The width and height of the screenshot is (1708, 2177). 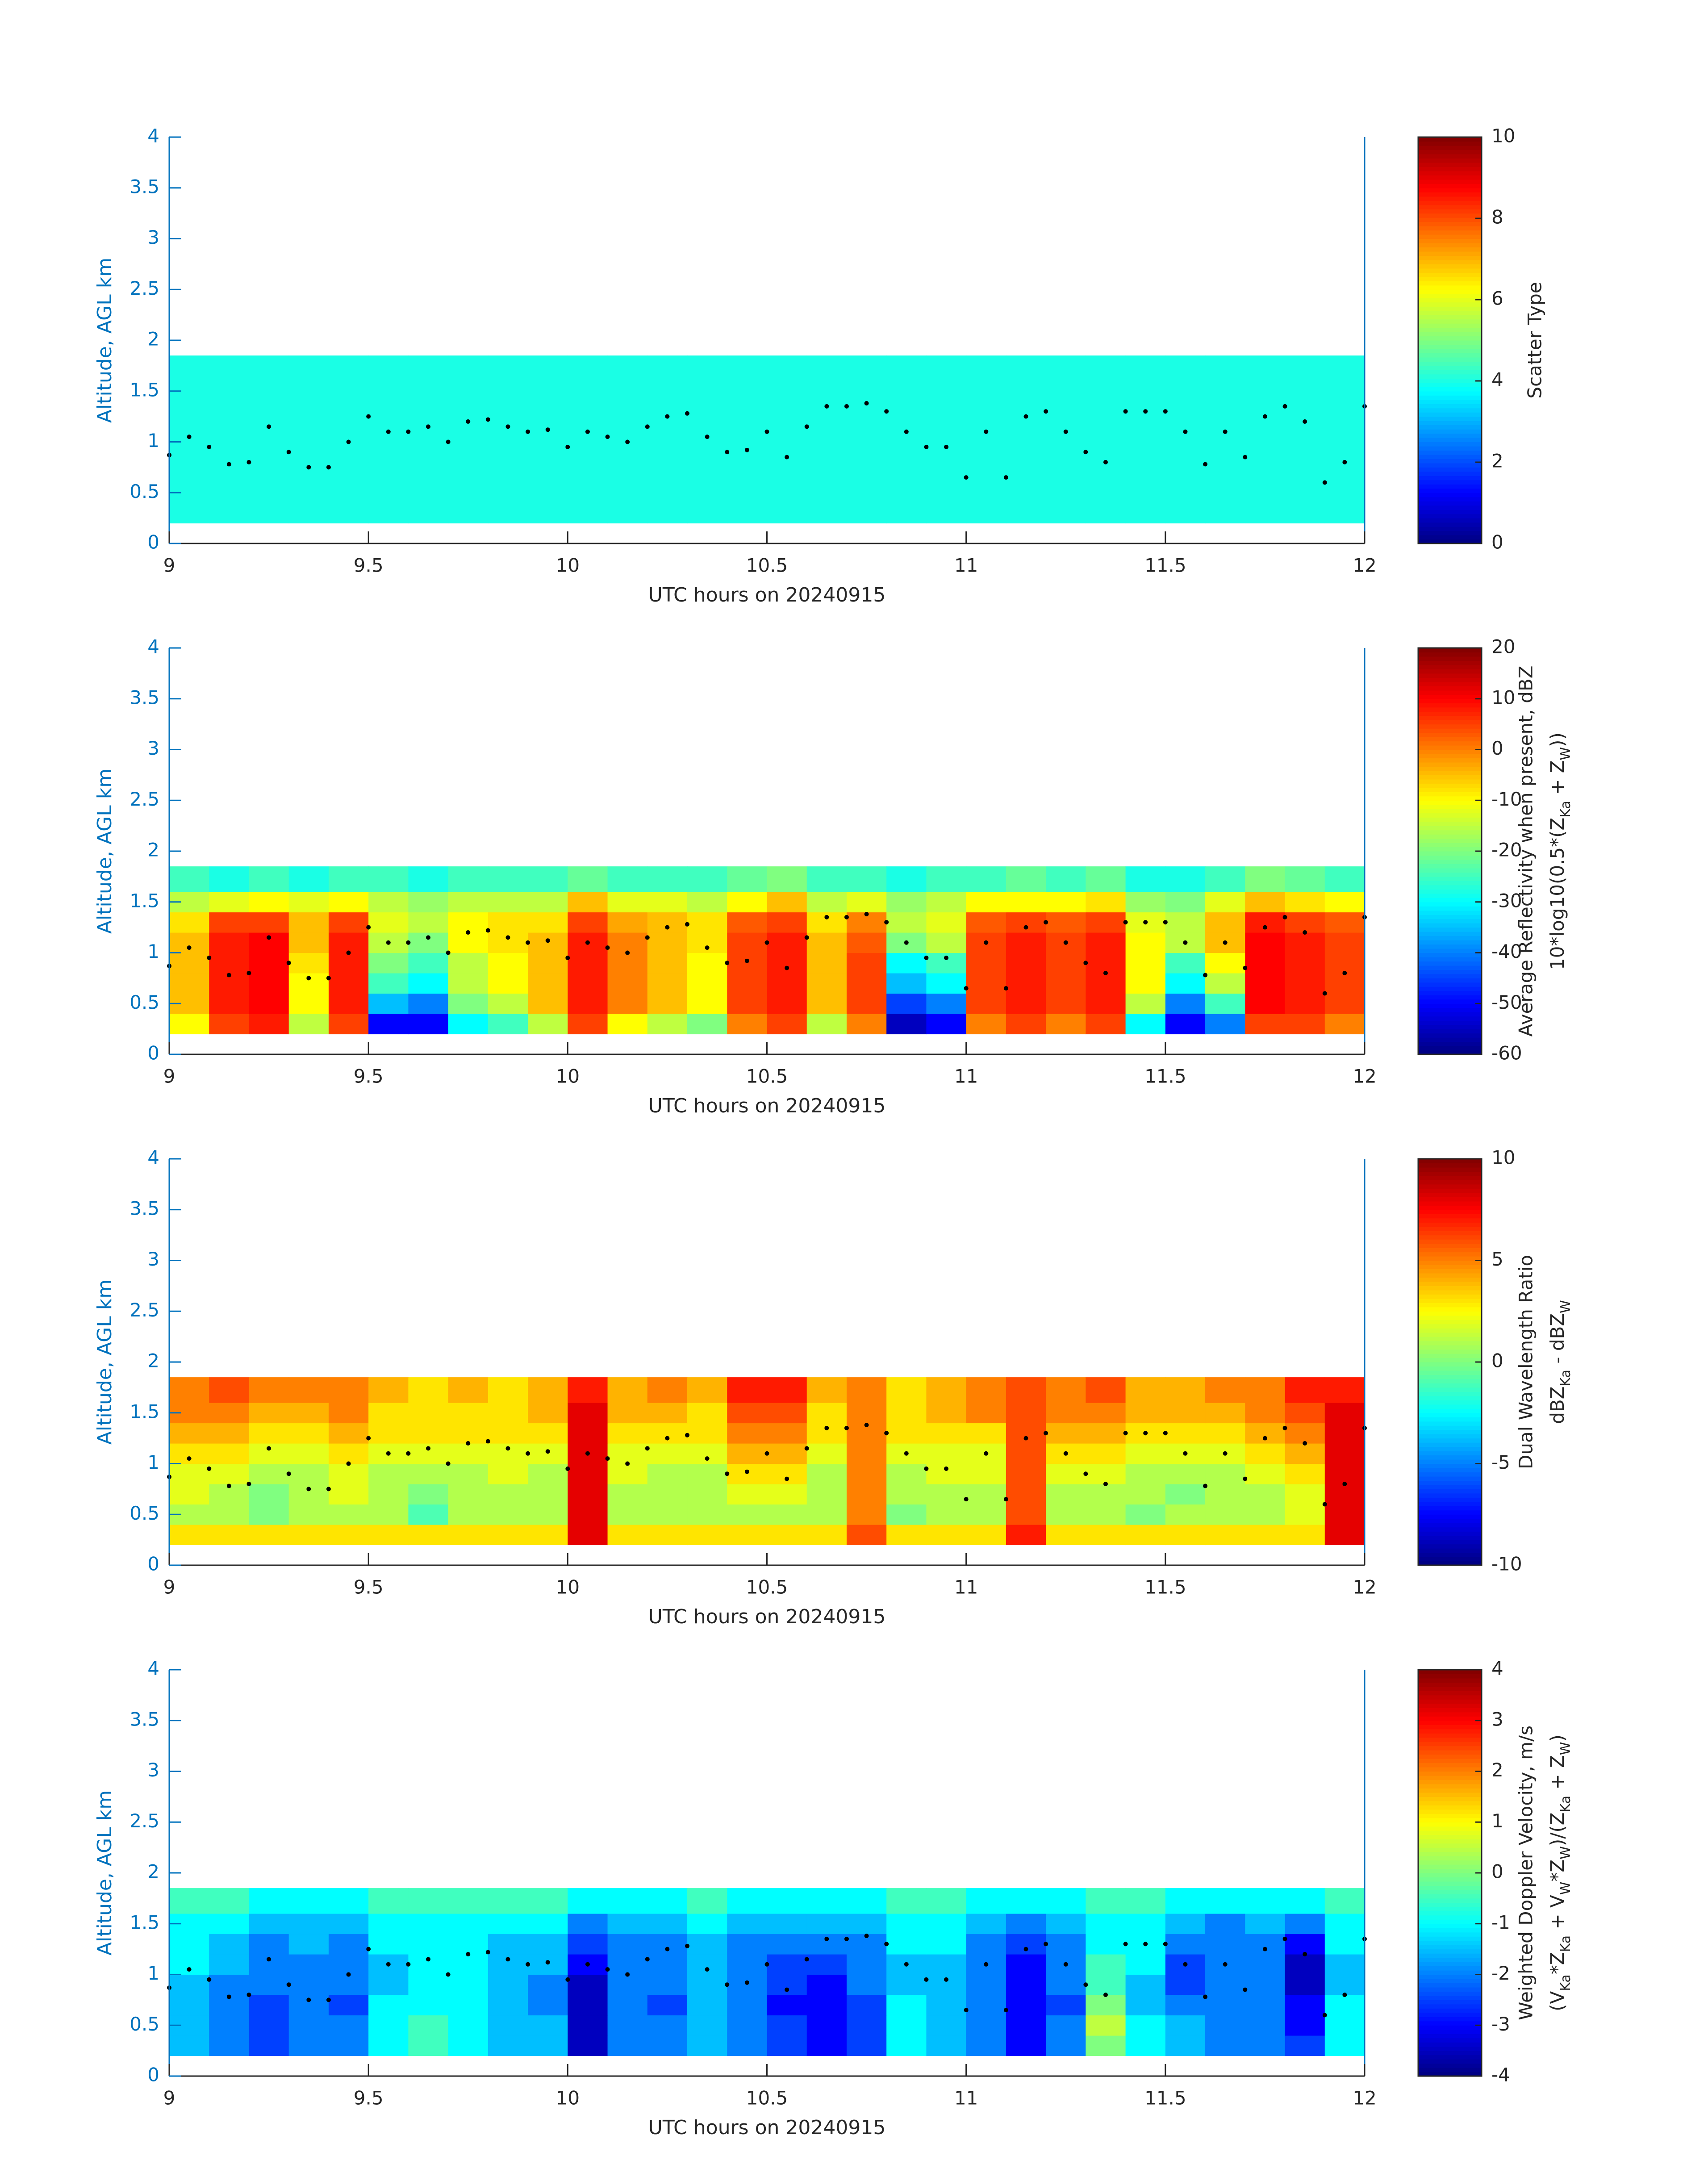 What do you see at coordinates (144, 799) in the screenshot?
I see `y-tick-label: 2.5` at bounding box center [144, 799].